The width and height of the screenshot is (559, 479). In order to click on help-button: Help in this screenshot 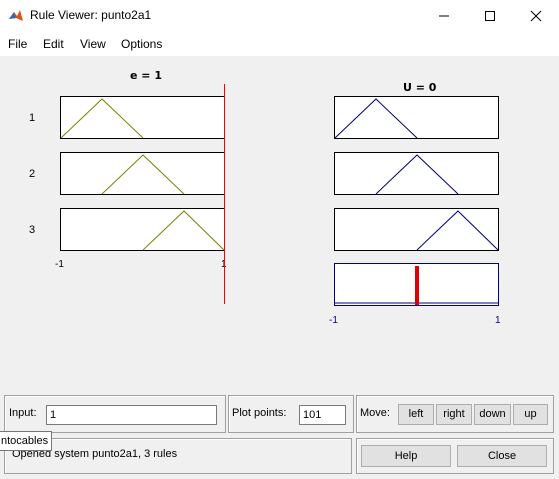, I will do `click(406, 456)`.